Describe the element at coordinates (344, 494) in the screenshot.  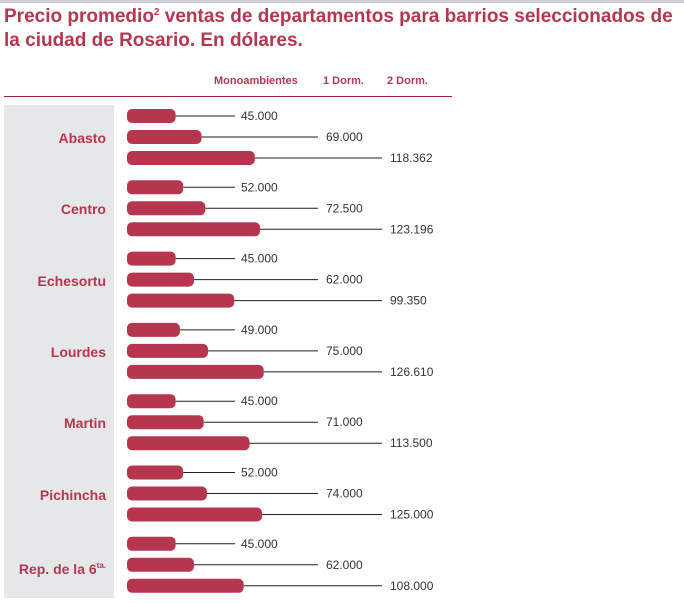
I see `data-label: 74.000` at that location.